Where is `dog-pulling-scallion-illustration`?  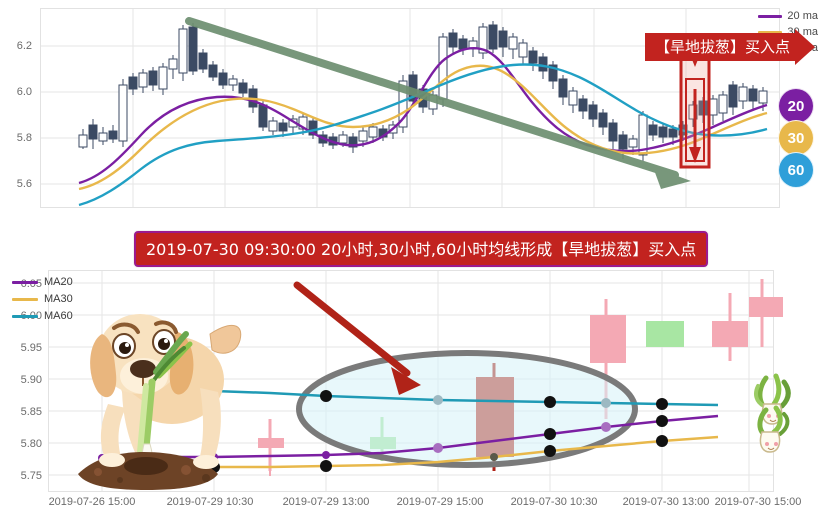 dog-pulling-scallion-illustration is located at coordinates (160, 402).